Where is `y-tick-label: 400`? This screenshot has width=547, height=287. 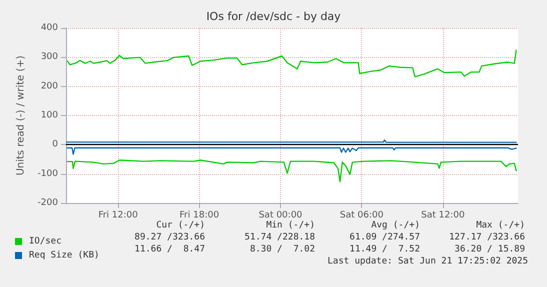
y-tick-label: 400 is located at coordinates (49, 28).